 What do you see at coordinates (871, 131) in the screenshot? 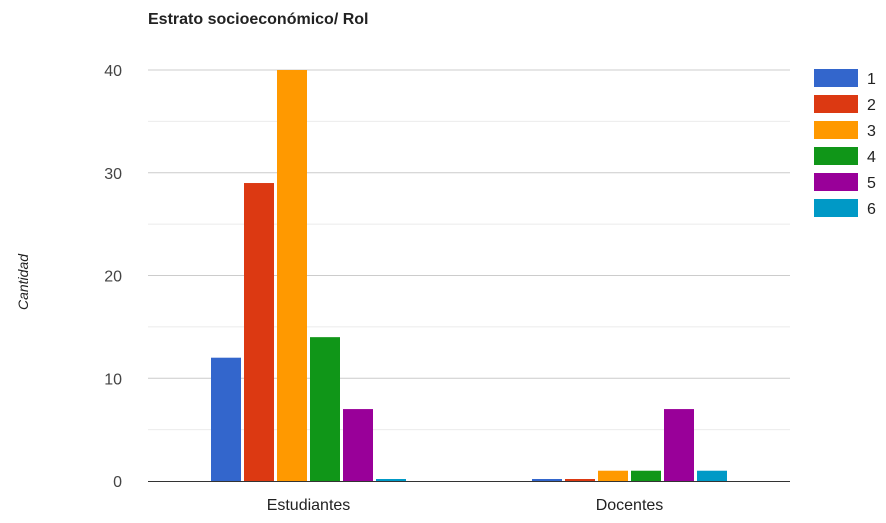
I see `legend-label: 3` at bounding box center [871, 131].